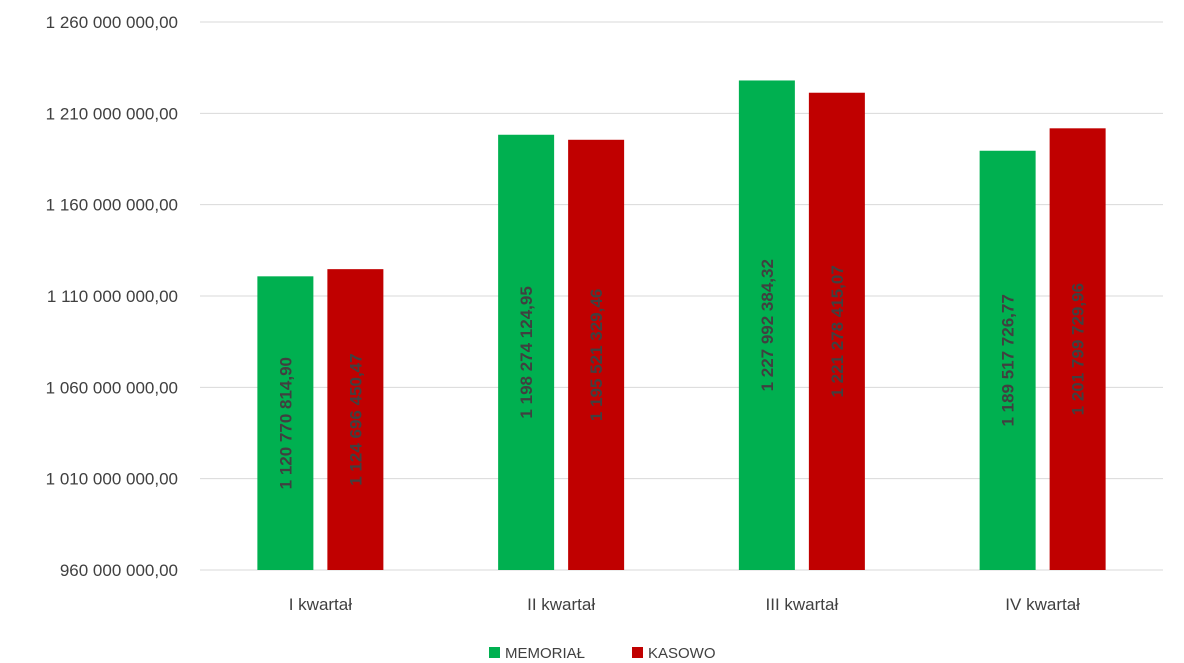  What do you see at coordinates (321, 604) in the screenshot?
I see `x-tick-label: I kwartał` at bounding box center [321, 604].